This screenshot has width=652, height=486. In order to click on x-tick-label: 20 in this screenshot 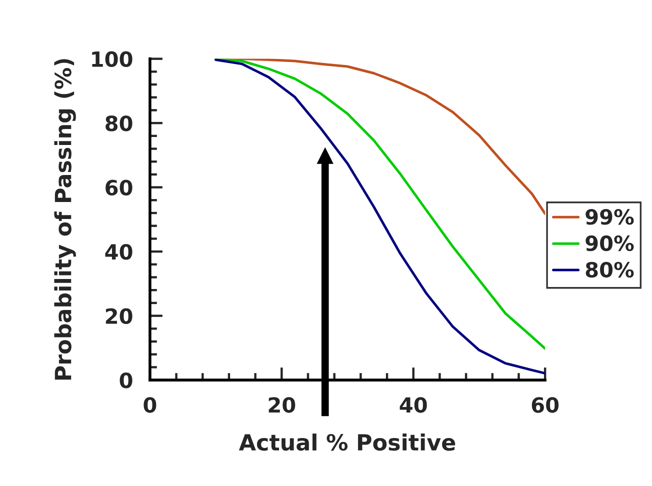, I will do `click(282, 405)`.